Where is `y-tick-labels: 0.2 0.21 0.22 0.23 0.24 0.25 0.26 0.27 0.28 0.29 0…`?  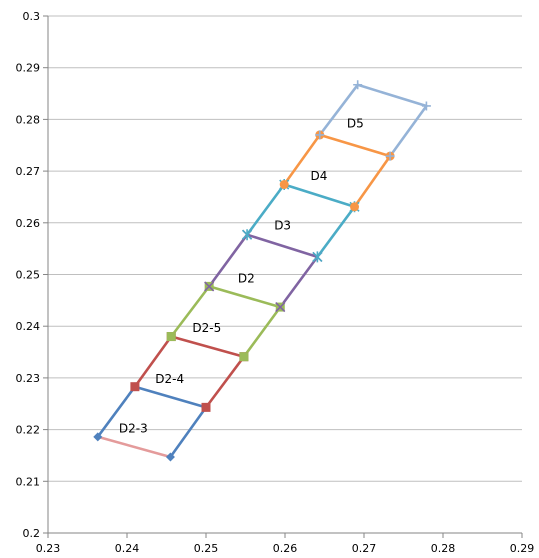 y-tick-labels: 0.2 0.21 0.22 0.23 0.24 0.25 0.26 0.27 0.28 0.29 0… is located at coordinates (28, 275).